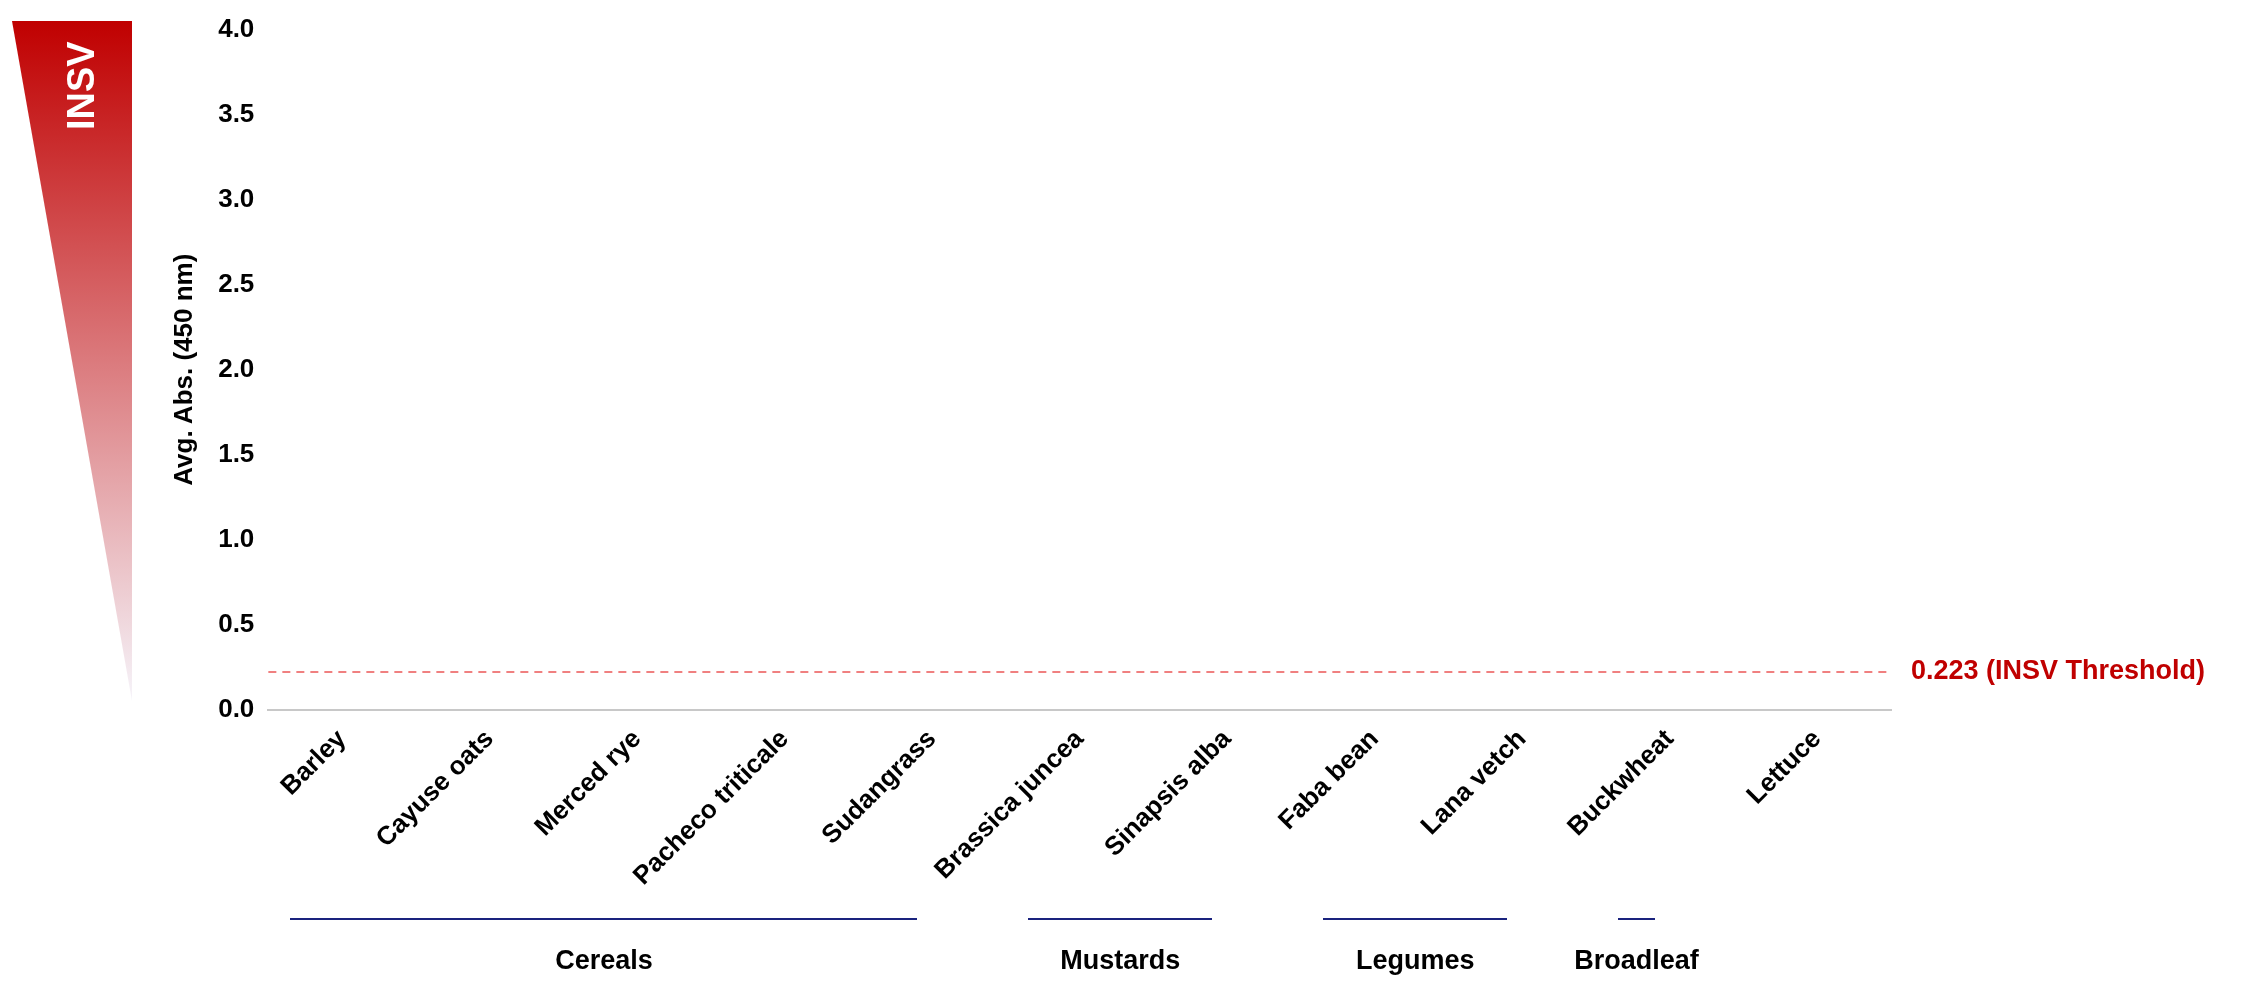  I want to click on text: Mustards, so click(1120, 960).